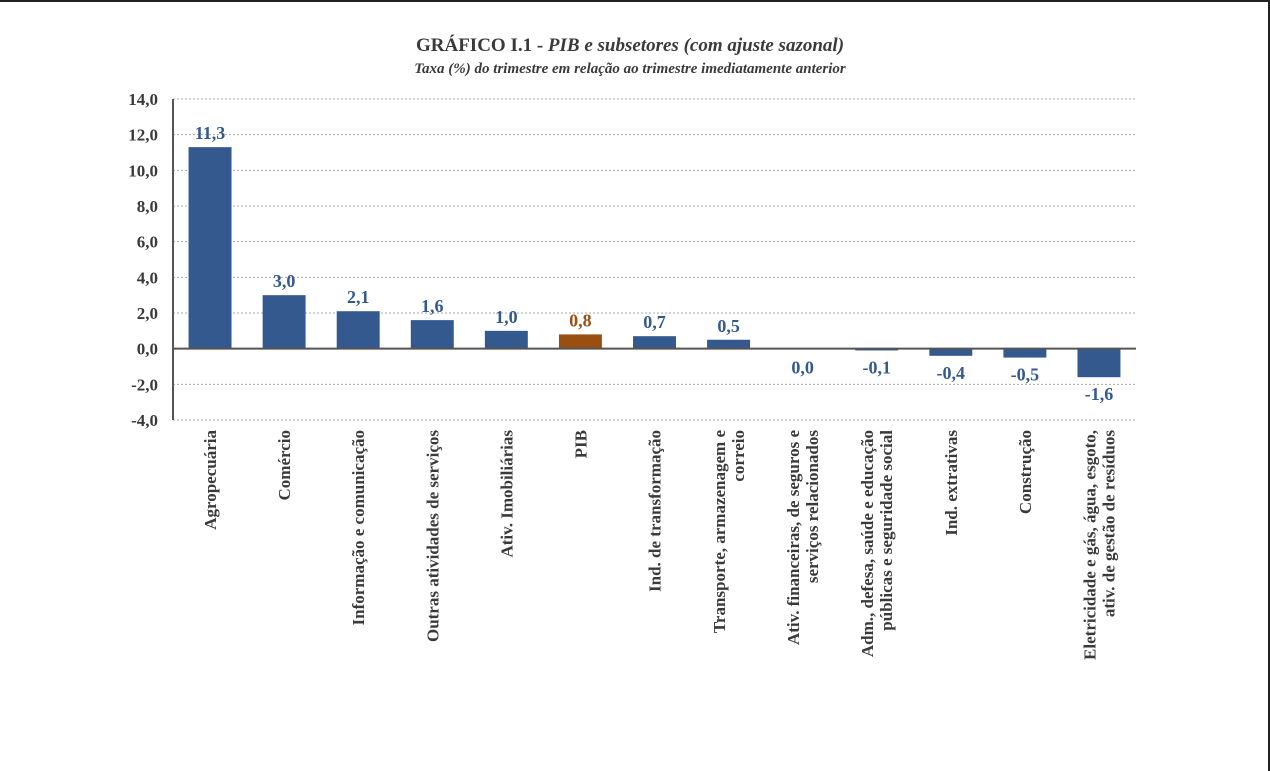  I want to click on x-category-label: Comércio, so click(284, 465).